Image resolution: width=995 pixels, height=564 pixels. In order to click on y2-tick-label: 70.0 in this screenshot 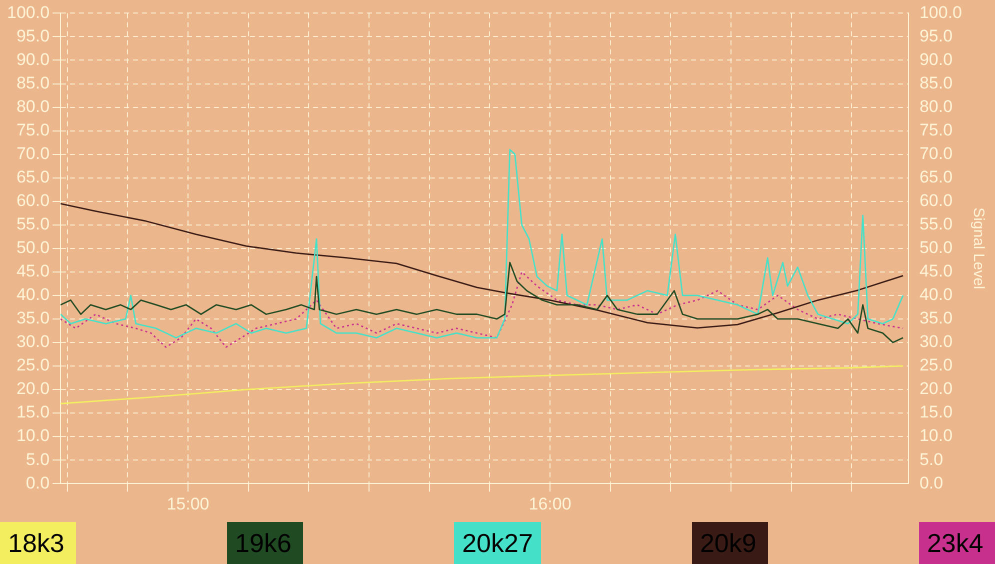, I will do `click(936, 154)`.